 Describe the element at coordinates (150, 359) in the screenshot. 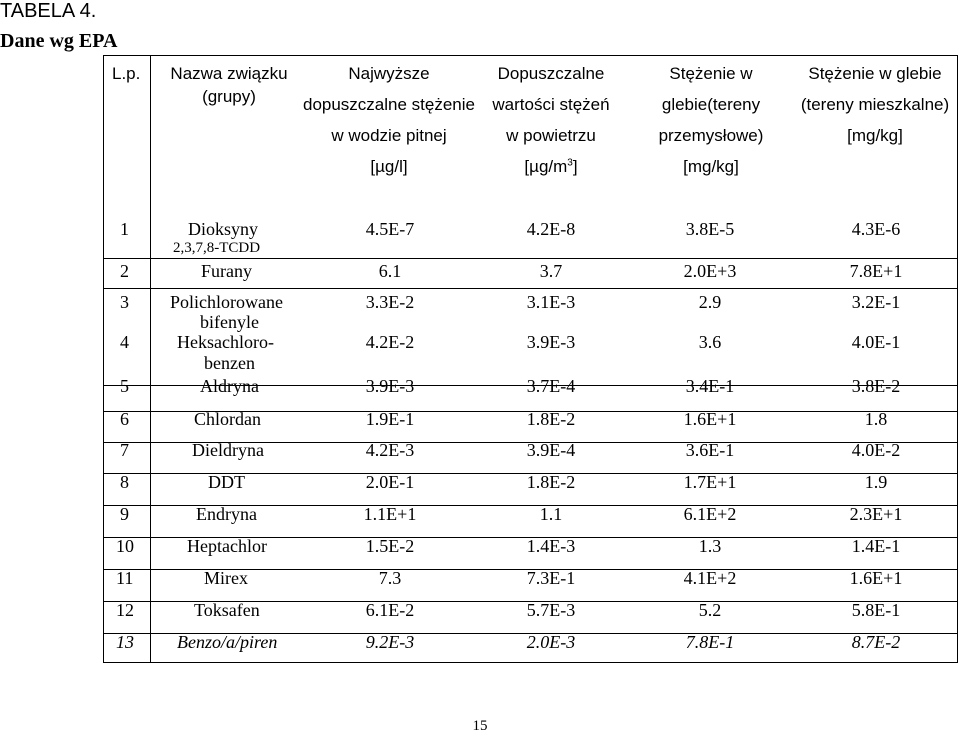

I see `column-divider` at that location.